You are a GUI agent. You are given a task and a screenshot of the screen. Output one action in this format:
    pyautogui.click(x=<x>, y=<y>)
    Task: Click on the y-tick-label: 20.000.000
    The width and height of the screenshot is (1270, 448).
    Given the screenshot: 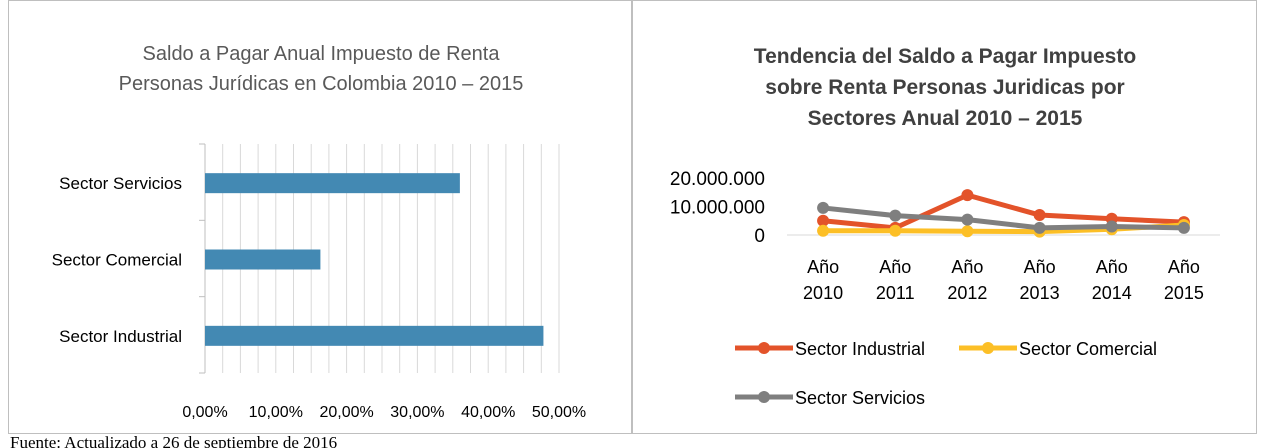 What is the action you would take?
    pyautogui.click(x=717, y=179)
    